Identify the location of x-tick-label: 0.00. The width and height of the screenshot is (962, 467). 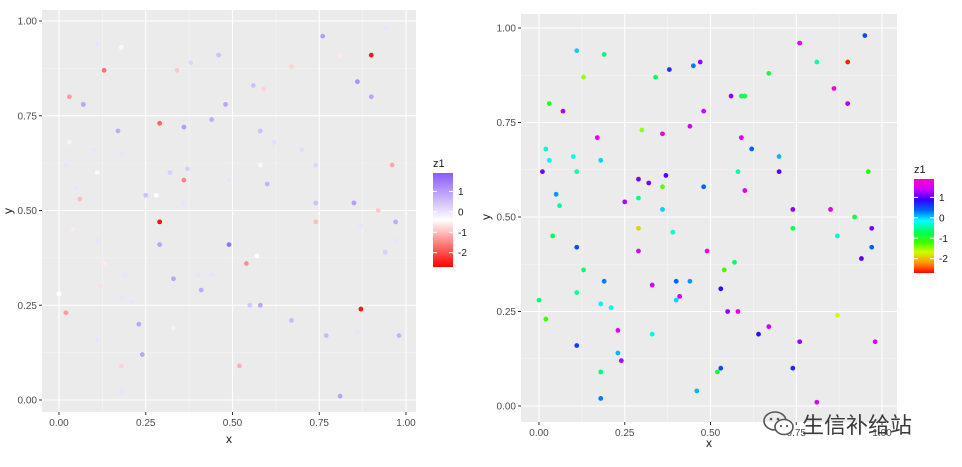
(59, 423).